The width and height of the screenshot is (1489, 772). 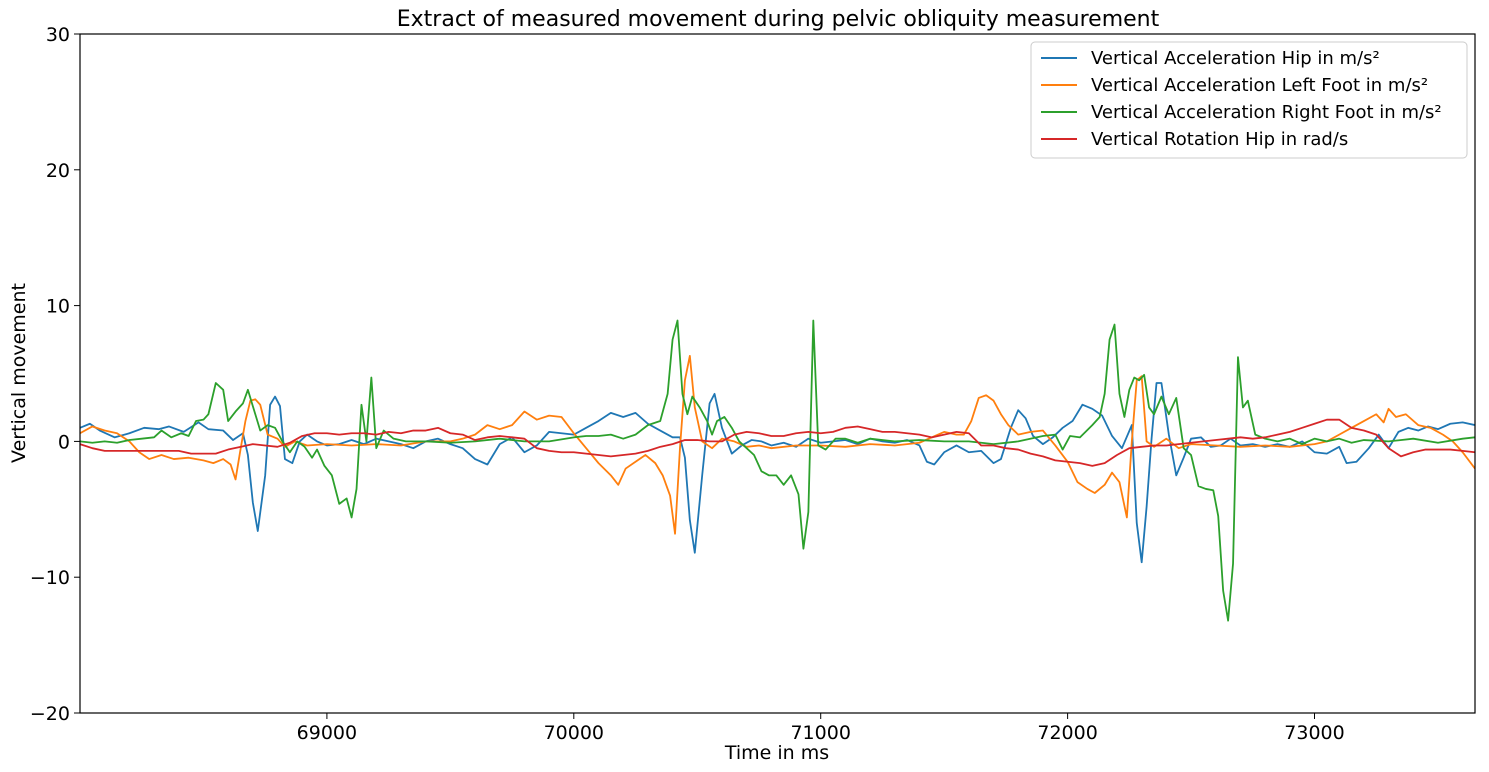 What do you see at coordinates (1219, 139) in the screenshot?
I see `legend-label: Vertical Rotation Hip in rad/s` at bounding box center [1219, 139].